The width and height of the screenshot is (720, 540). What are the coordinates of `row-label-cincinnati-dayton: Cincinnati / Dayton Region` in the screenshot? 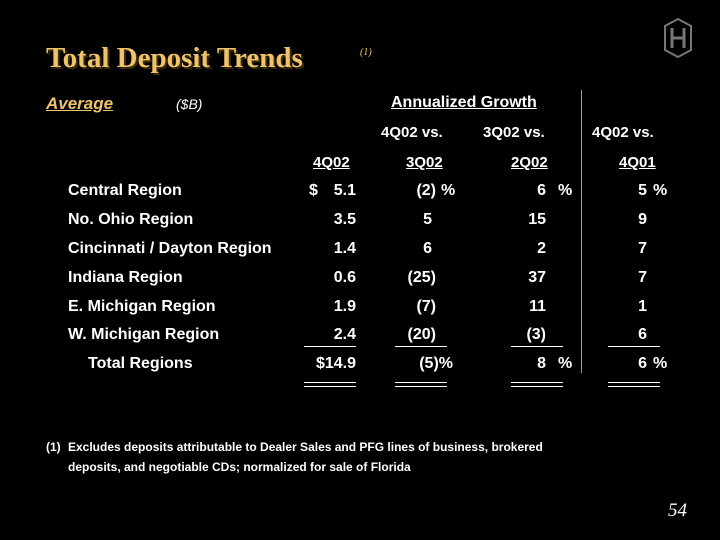 It's located at (170, 248).